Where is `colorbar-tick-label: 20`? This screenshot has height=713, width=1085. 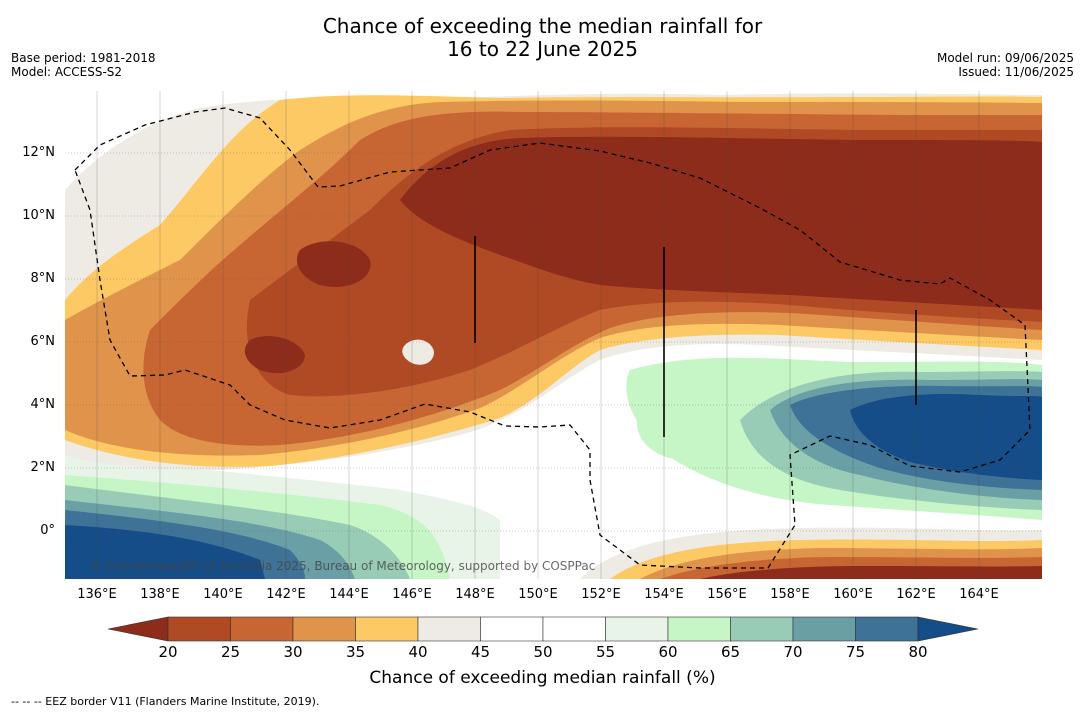
colorbar-tick-label: 20 is located at coordinates (168, 652).